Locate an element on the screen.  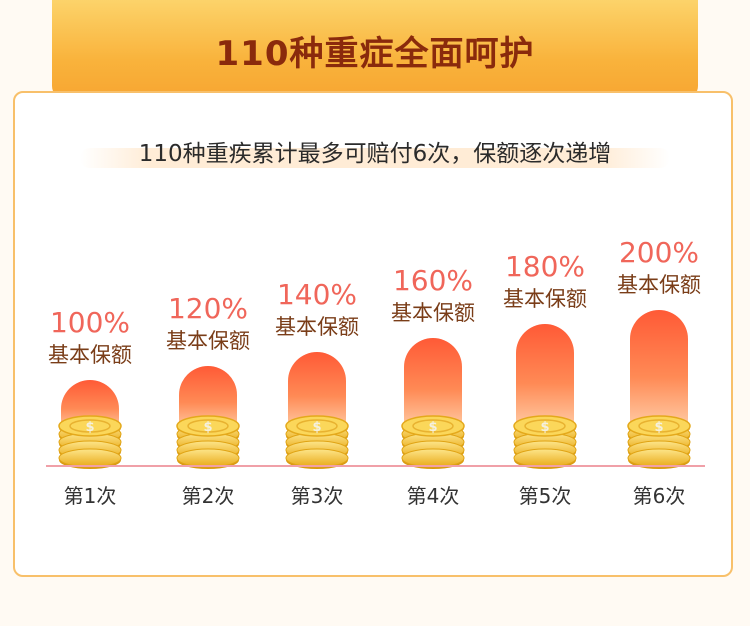
page-title: 110种重症全面呵护 is located at coordinates (375, 54).